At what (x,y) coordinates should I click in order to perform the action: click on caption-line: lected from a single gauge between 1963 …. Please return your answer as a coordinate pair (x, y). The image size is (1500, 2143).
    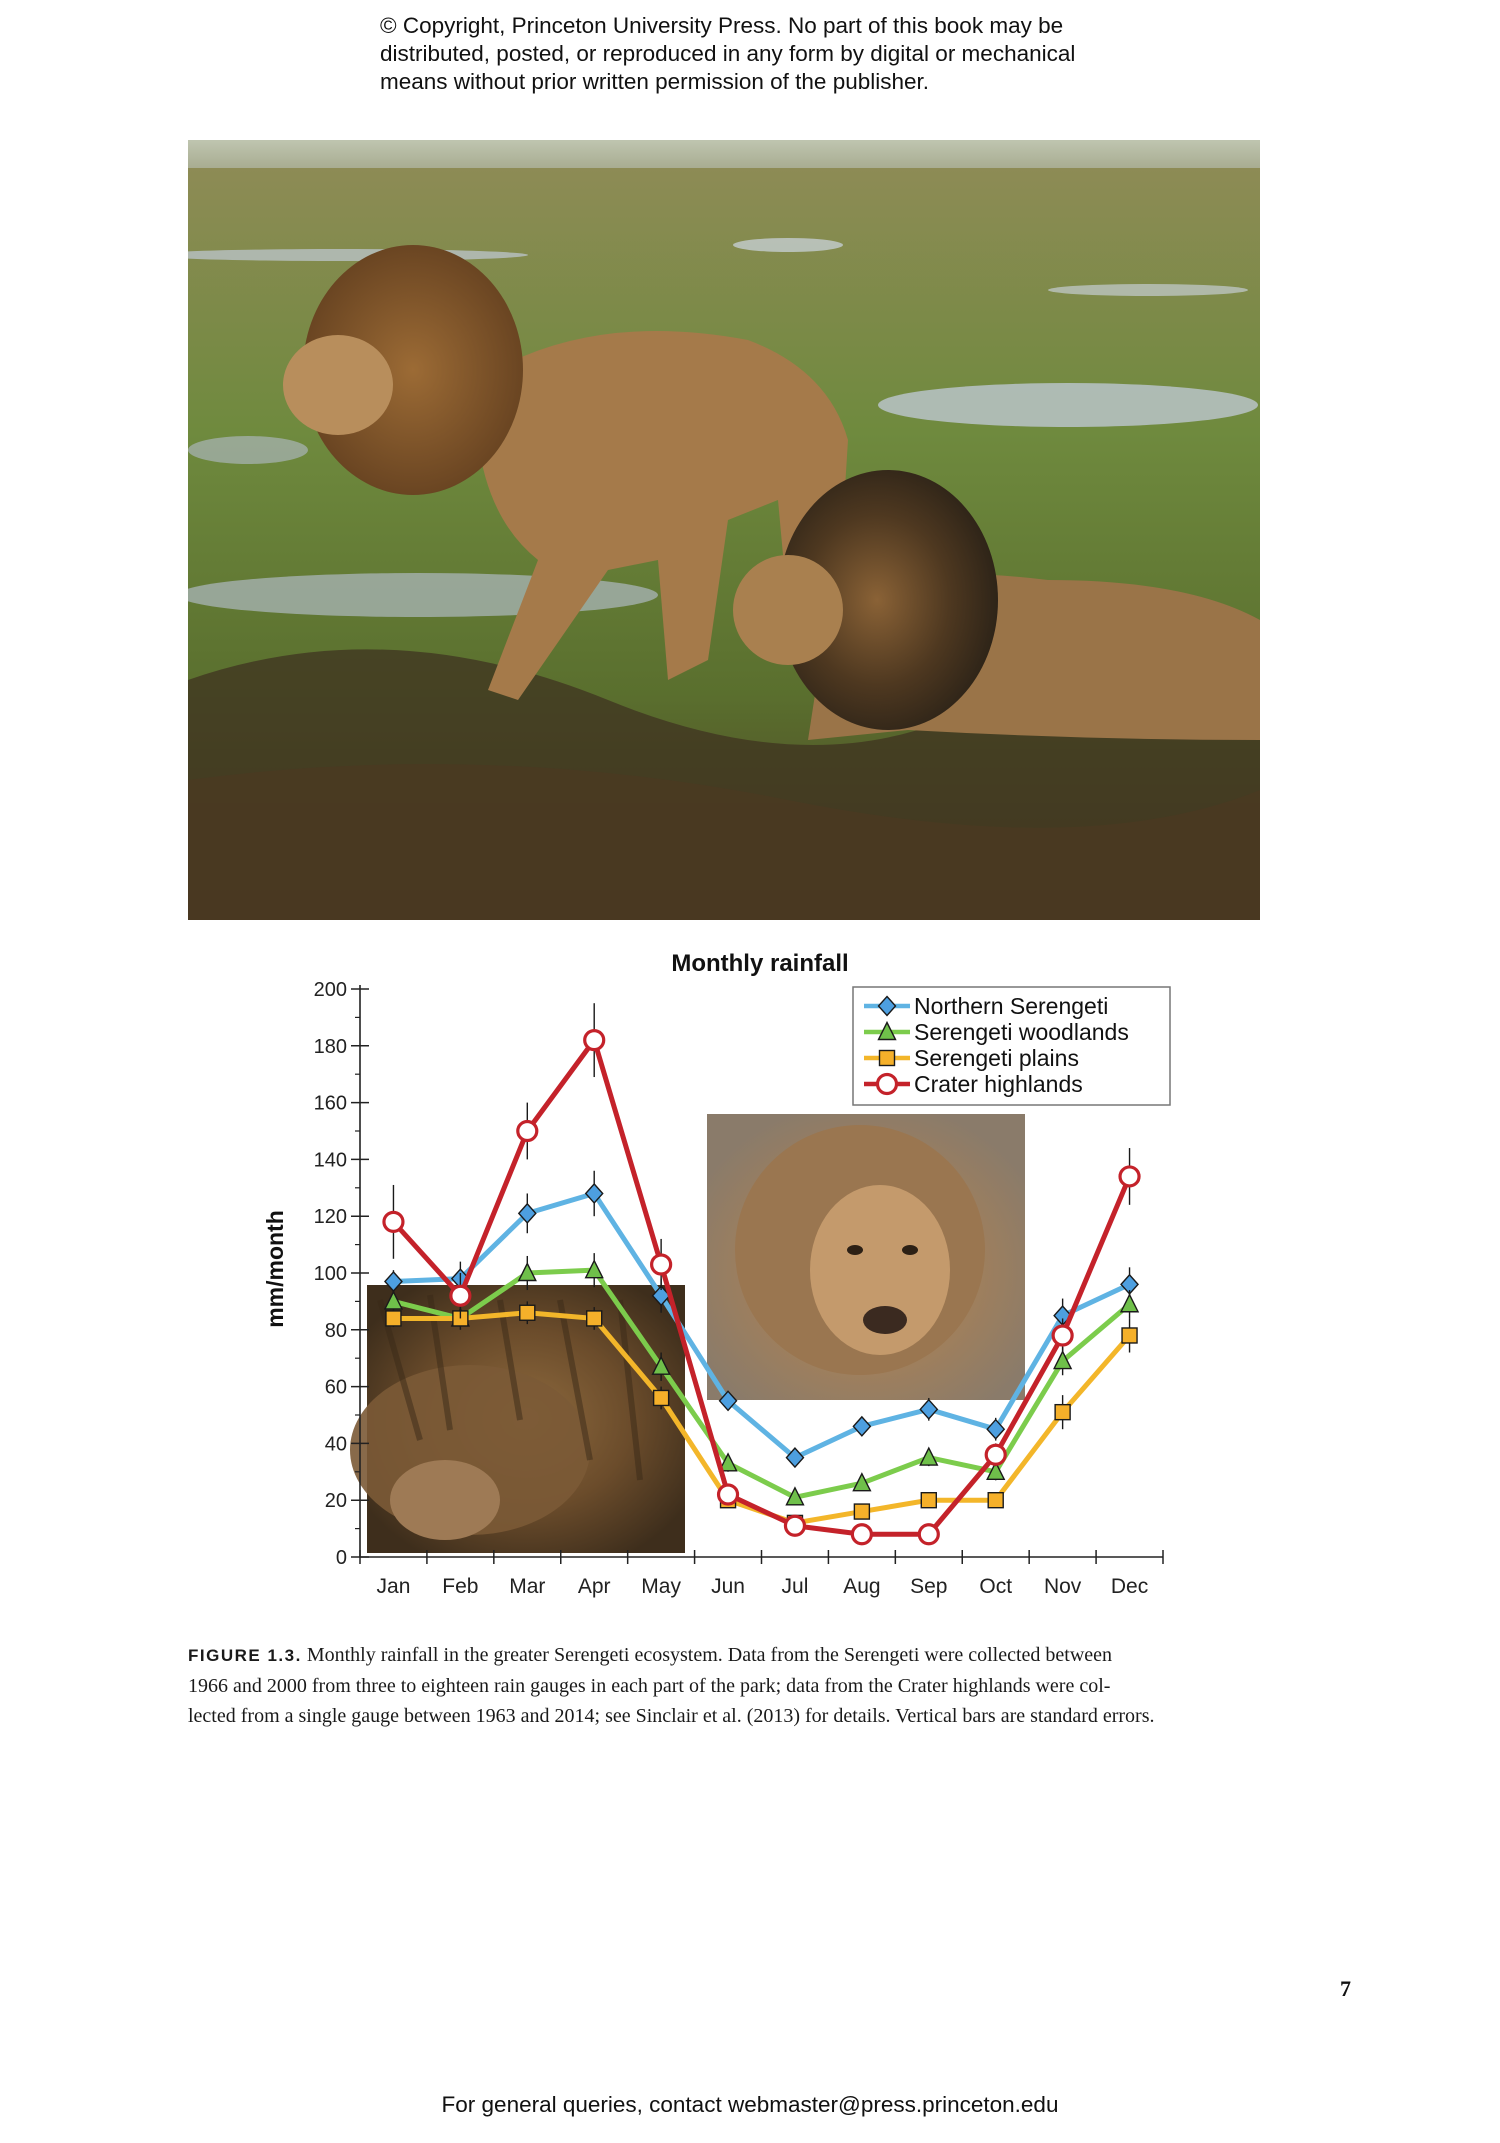
    Looking at the image, I should click on (671, 1716).